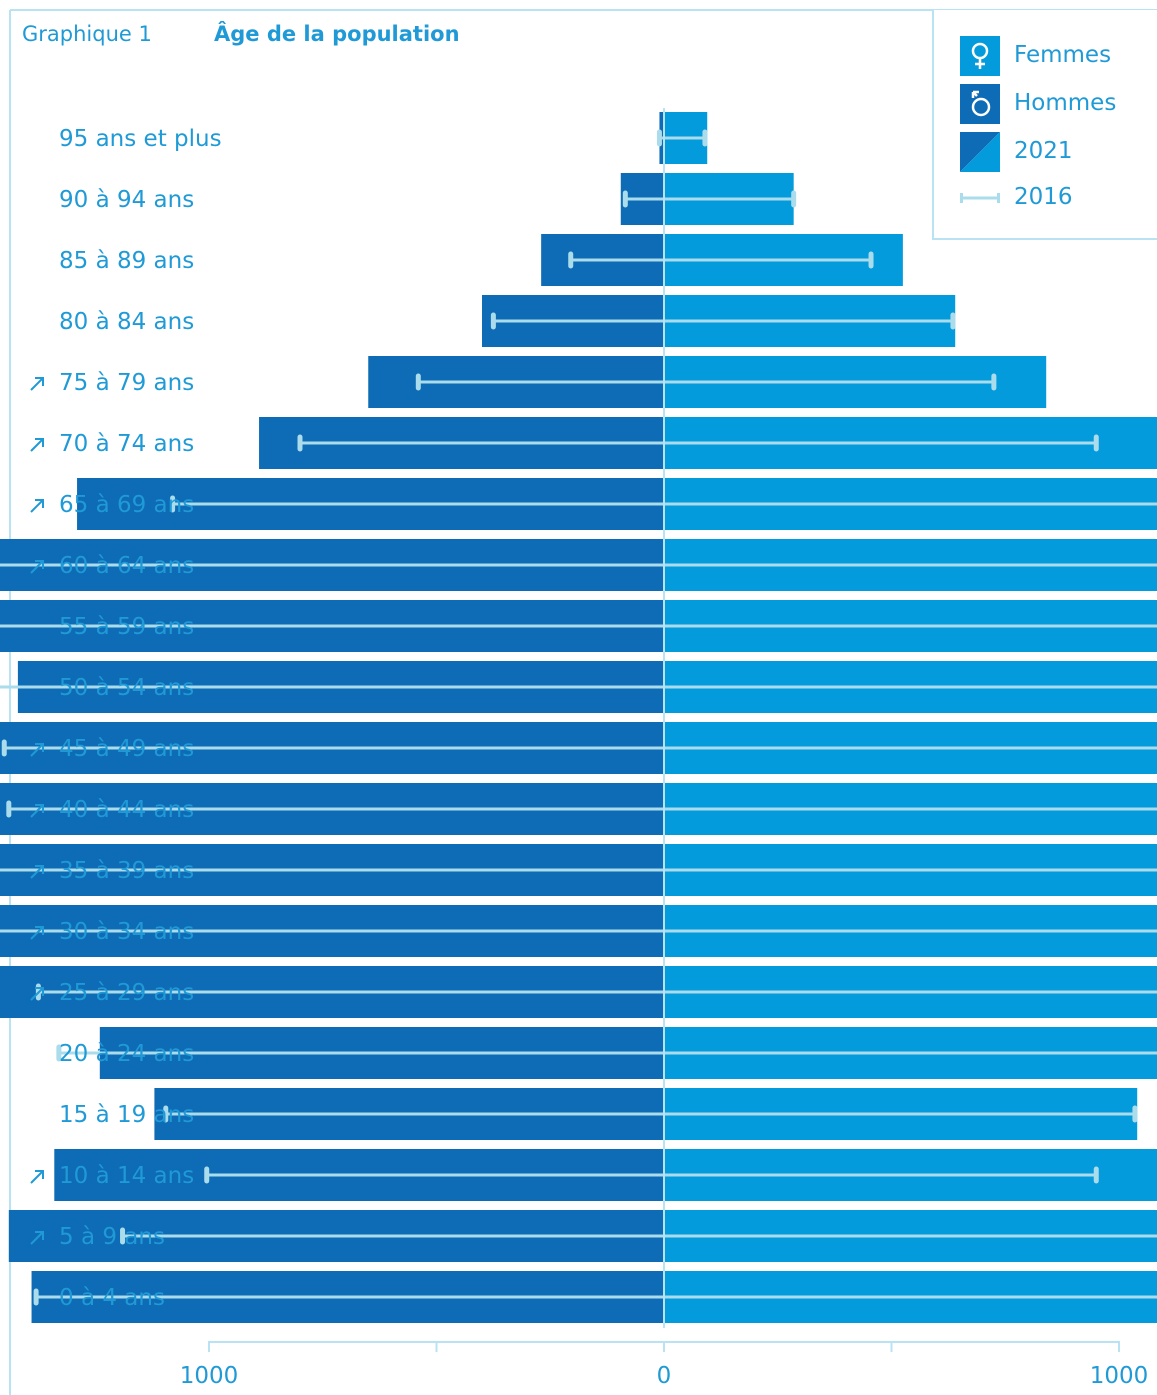  Describe the element at coordinates (126, 505) in the screenshot. I see `age-label: 65 à 69 ans` at that location.